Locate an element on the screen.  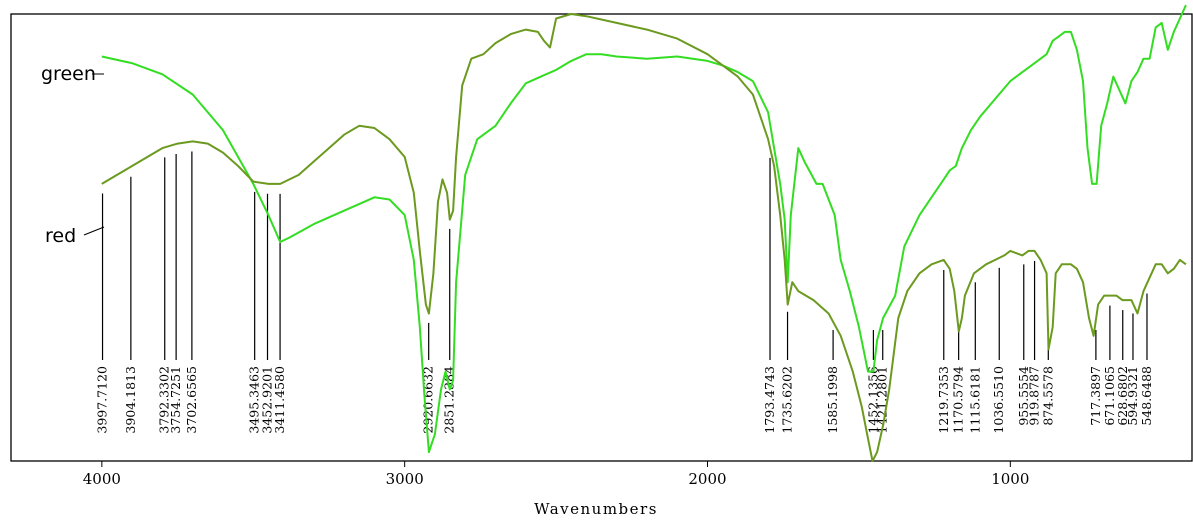
peak-label: 3997.7120 is located at coordinates (102, 400).